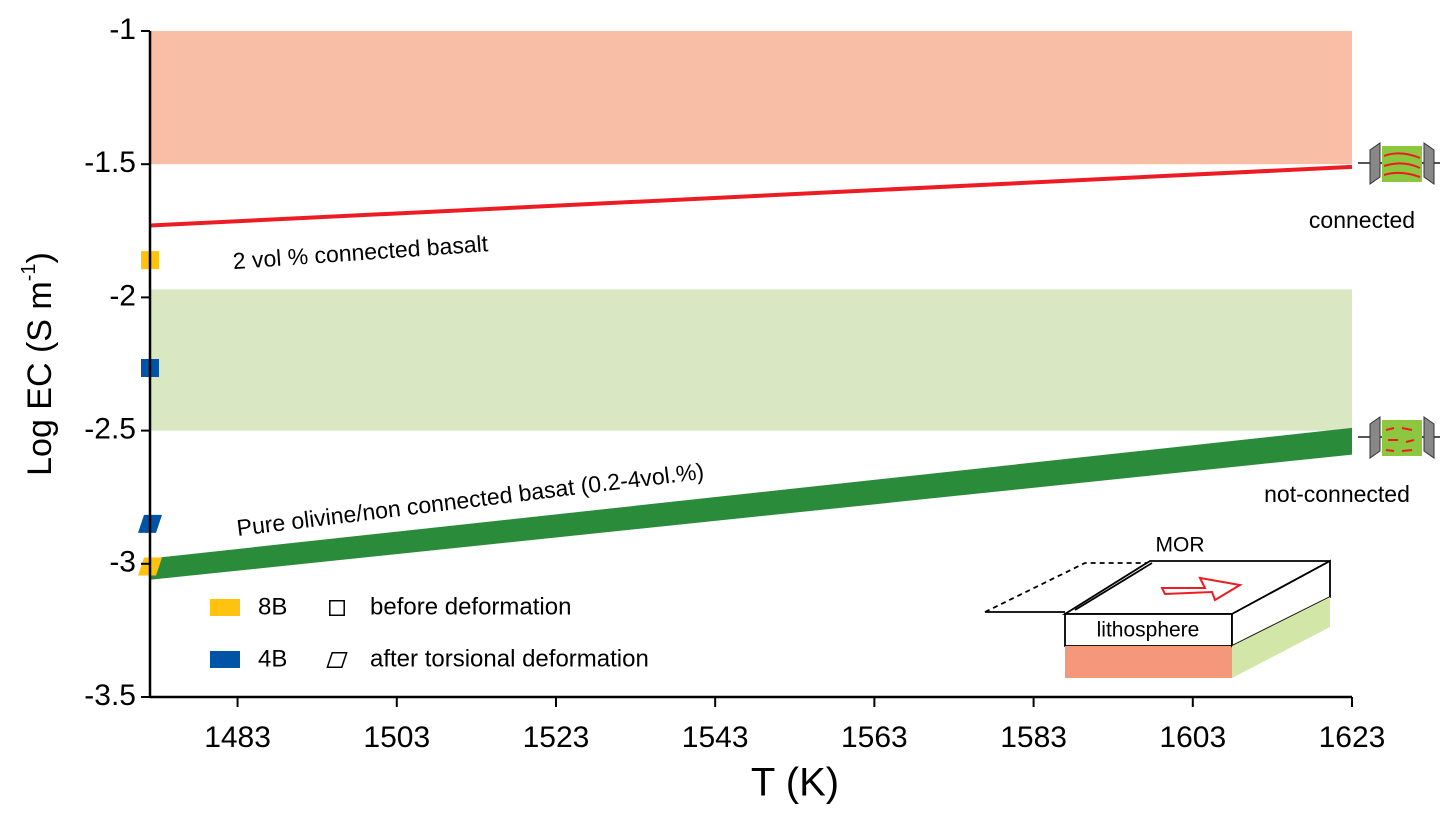  I want to click on x-axis-label: T (K), so click(795, 783).